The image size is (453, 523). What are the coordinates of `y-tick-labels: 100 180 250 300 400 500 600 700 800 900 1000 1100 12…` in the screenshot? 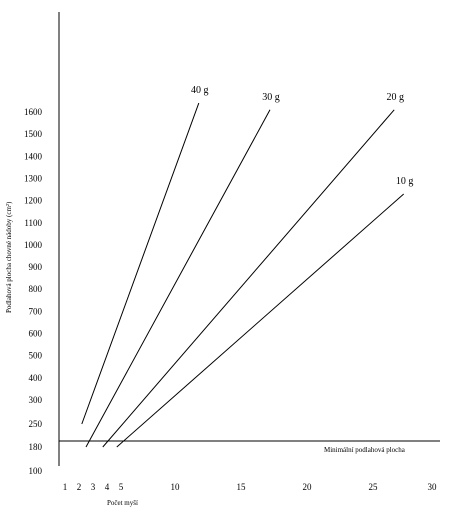 It's located at (33, 291).